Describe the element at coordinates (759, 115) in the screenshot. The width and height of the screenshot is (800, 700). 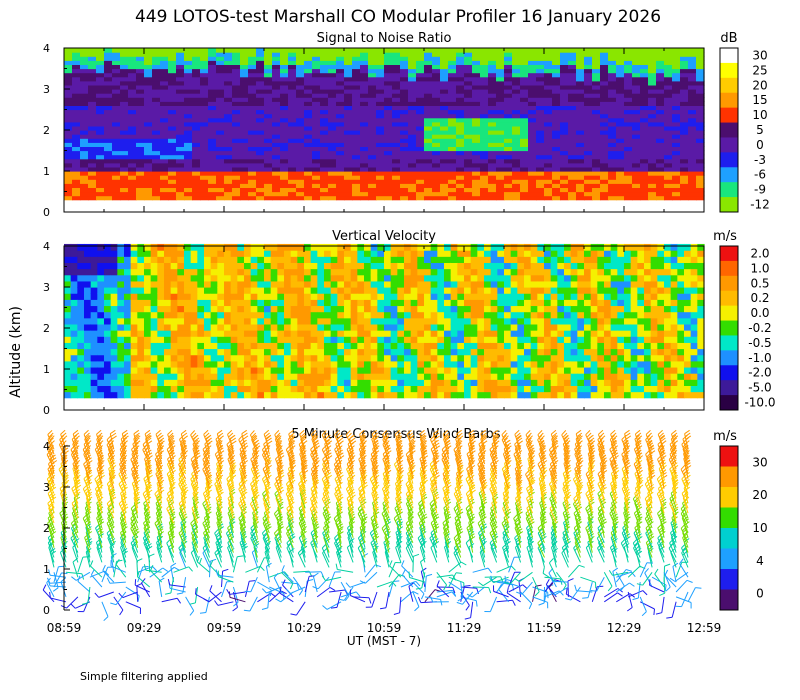
I see `colorbar-label: 10` at that location.